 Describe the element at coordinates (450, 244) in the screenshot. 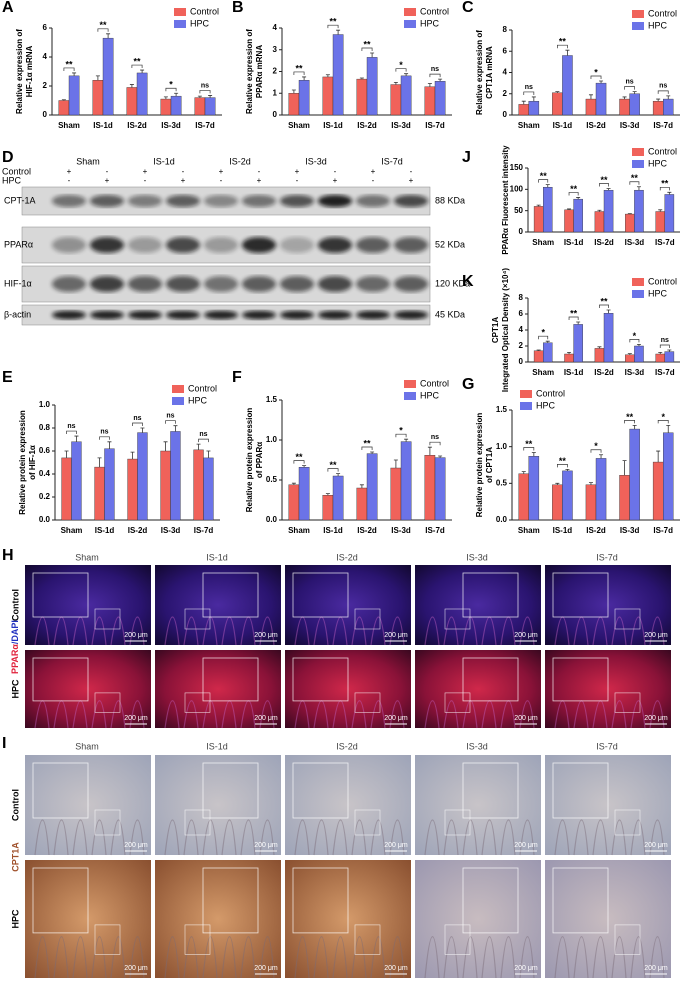

I see `size-label: 52 KDa` at that location.